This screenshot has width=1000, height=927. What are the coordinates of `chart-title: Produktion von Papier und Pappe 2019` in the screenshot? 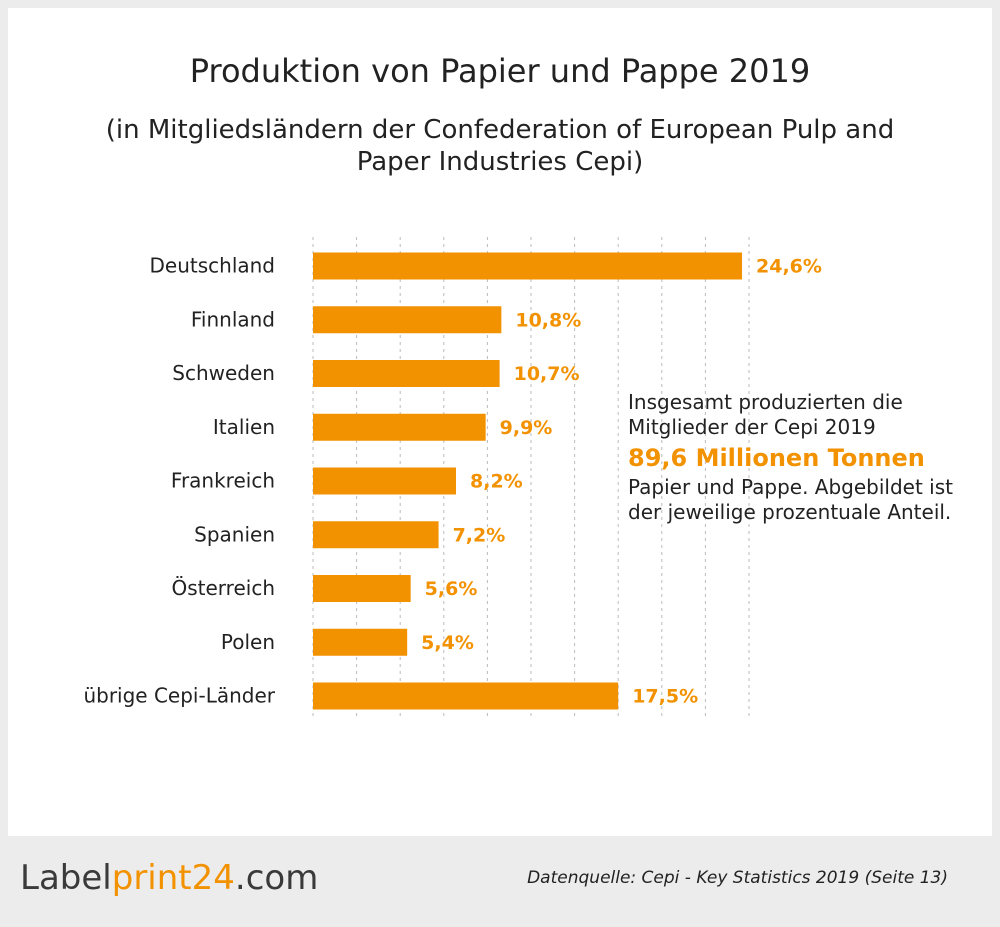 It's located at (500, 71).